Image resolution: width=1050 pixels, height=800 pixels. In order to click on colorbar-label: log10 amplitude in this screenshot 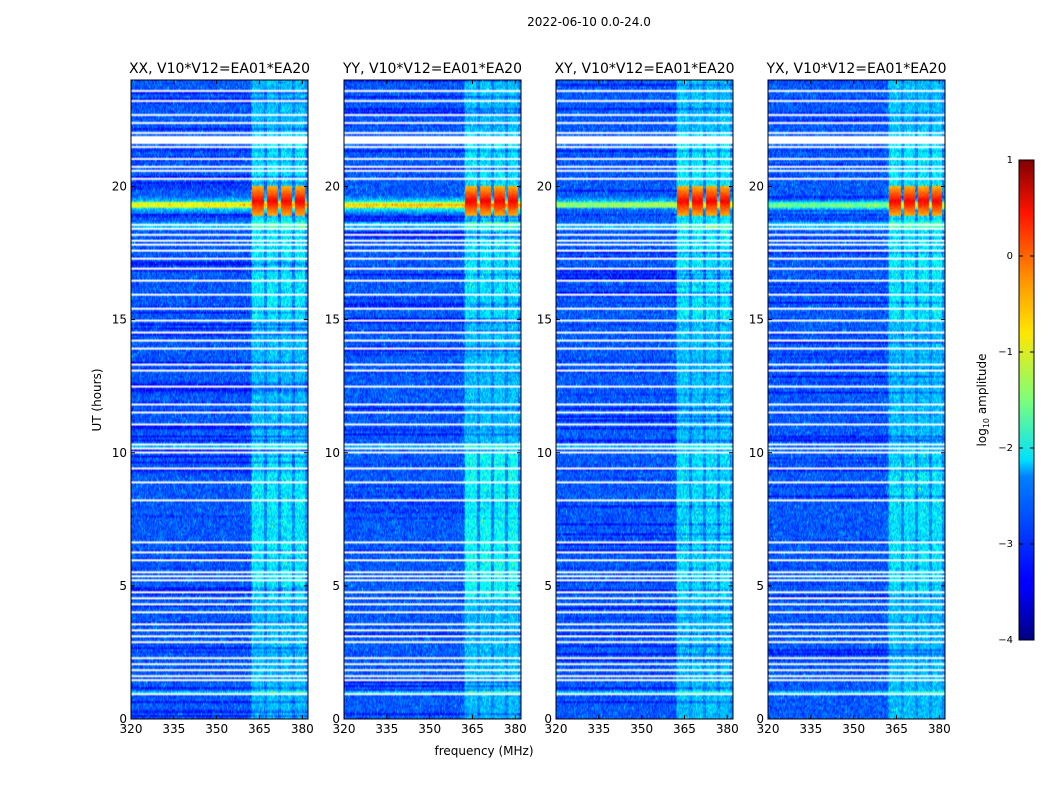, I will do `click(983, 400)`.